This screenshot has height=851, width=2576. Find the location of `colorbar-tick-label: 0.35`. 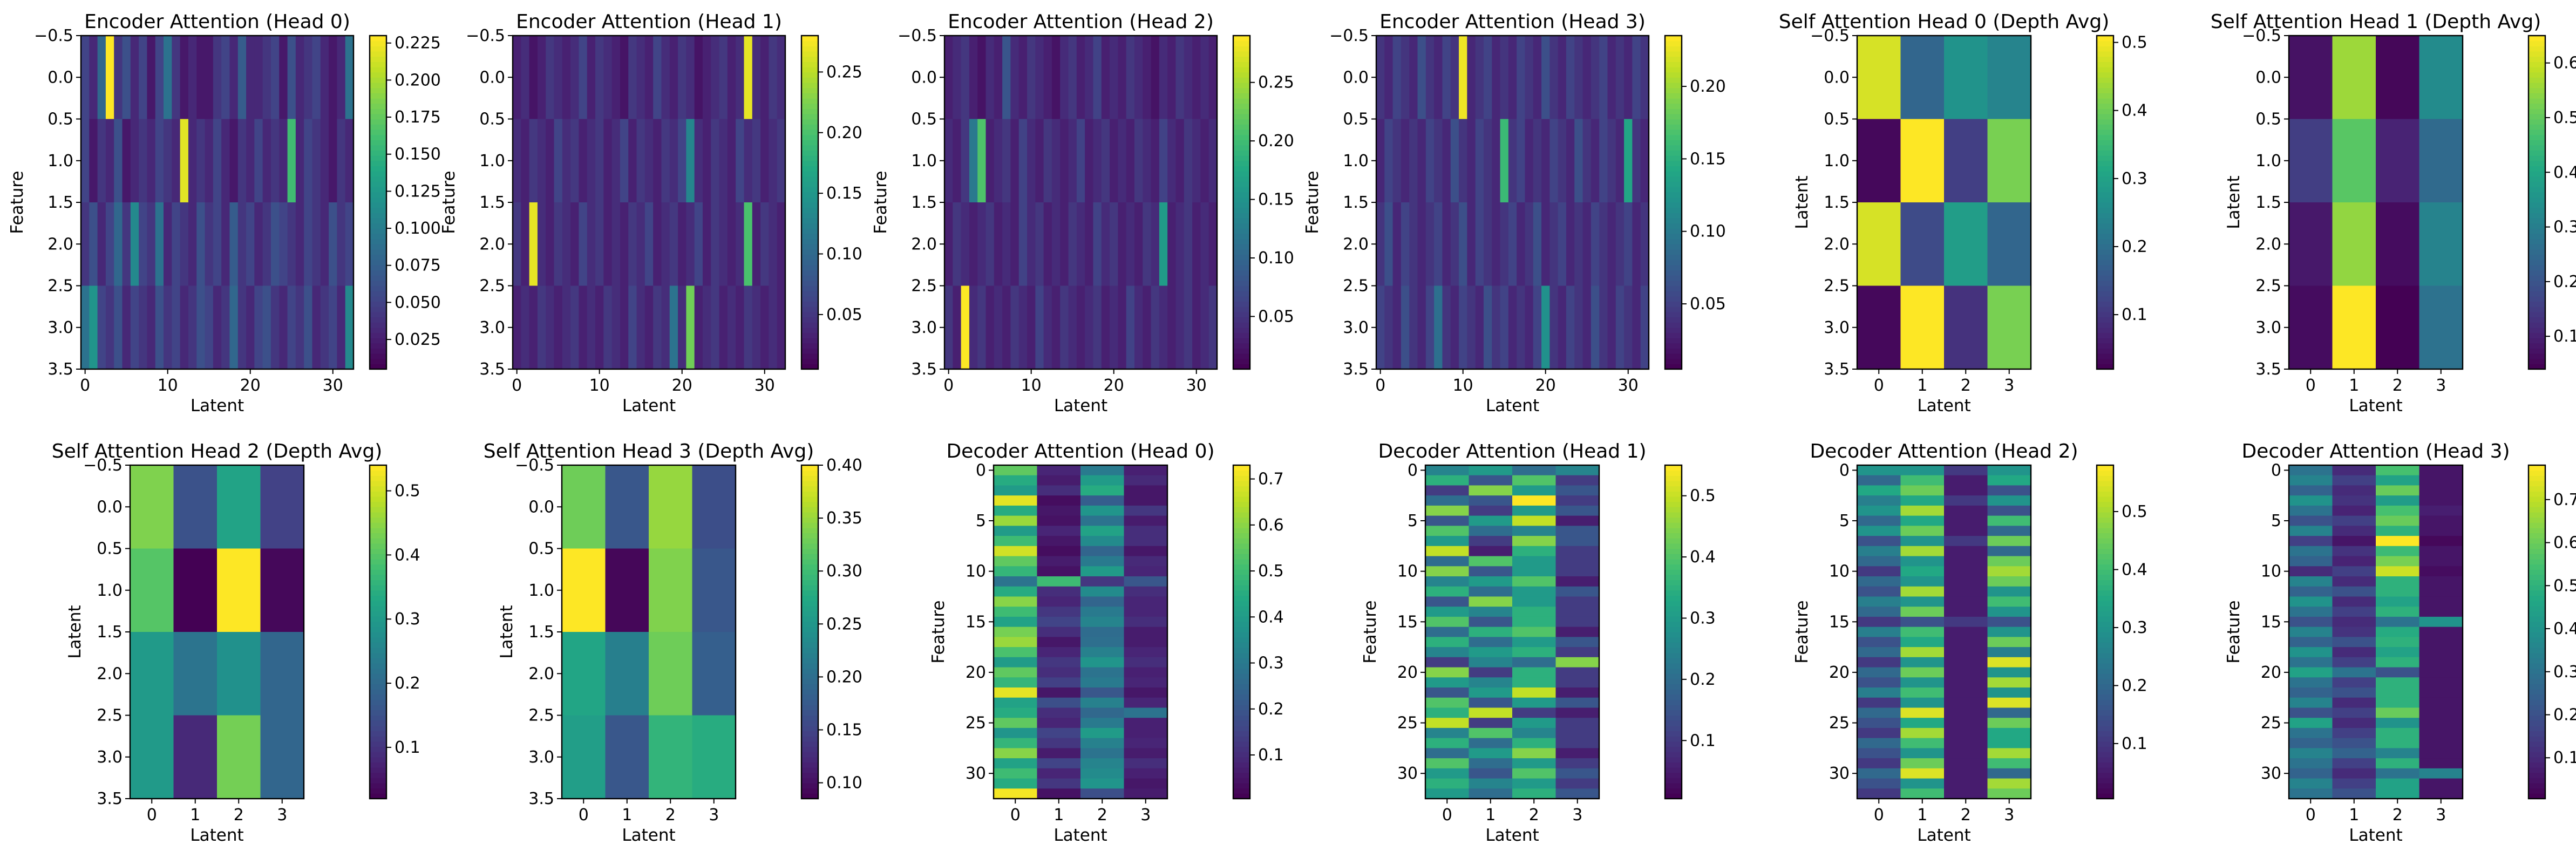

colorbar-tick-label: 0.35 is located at coordinates (844, 518).